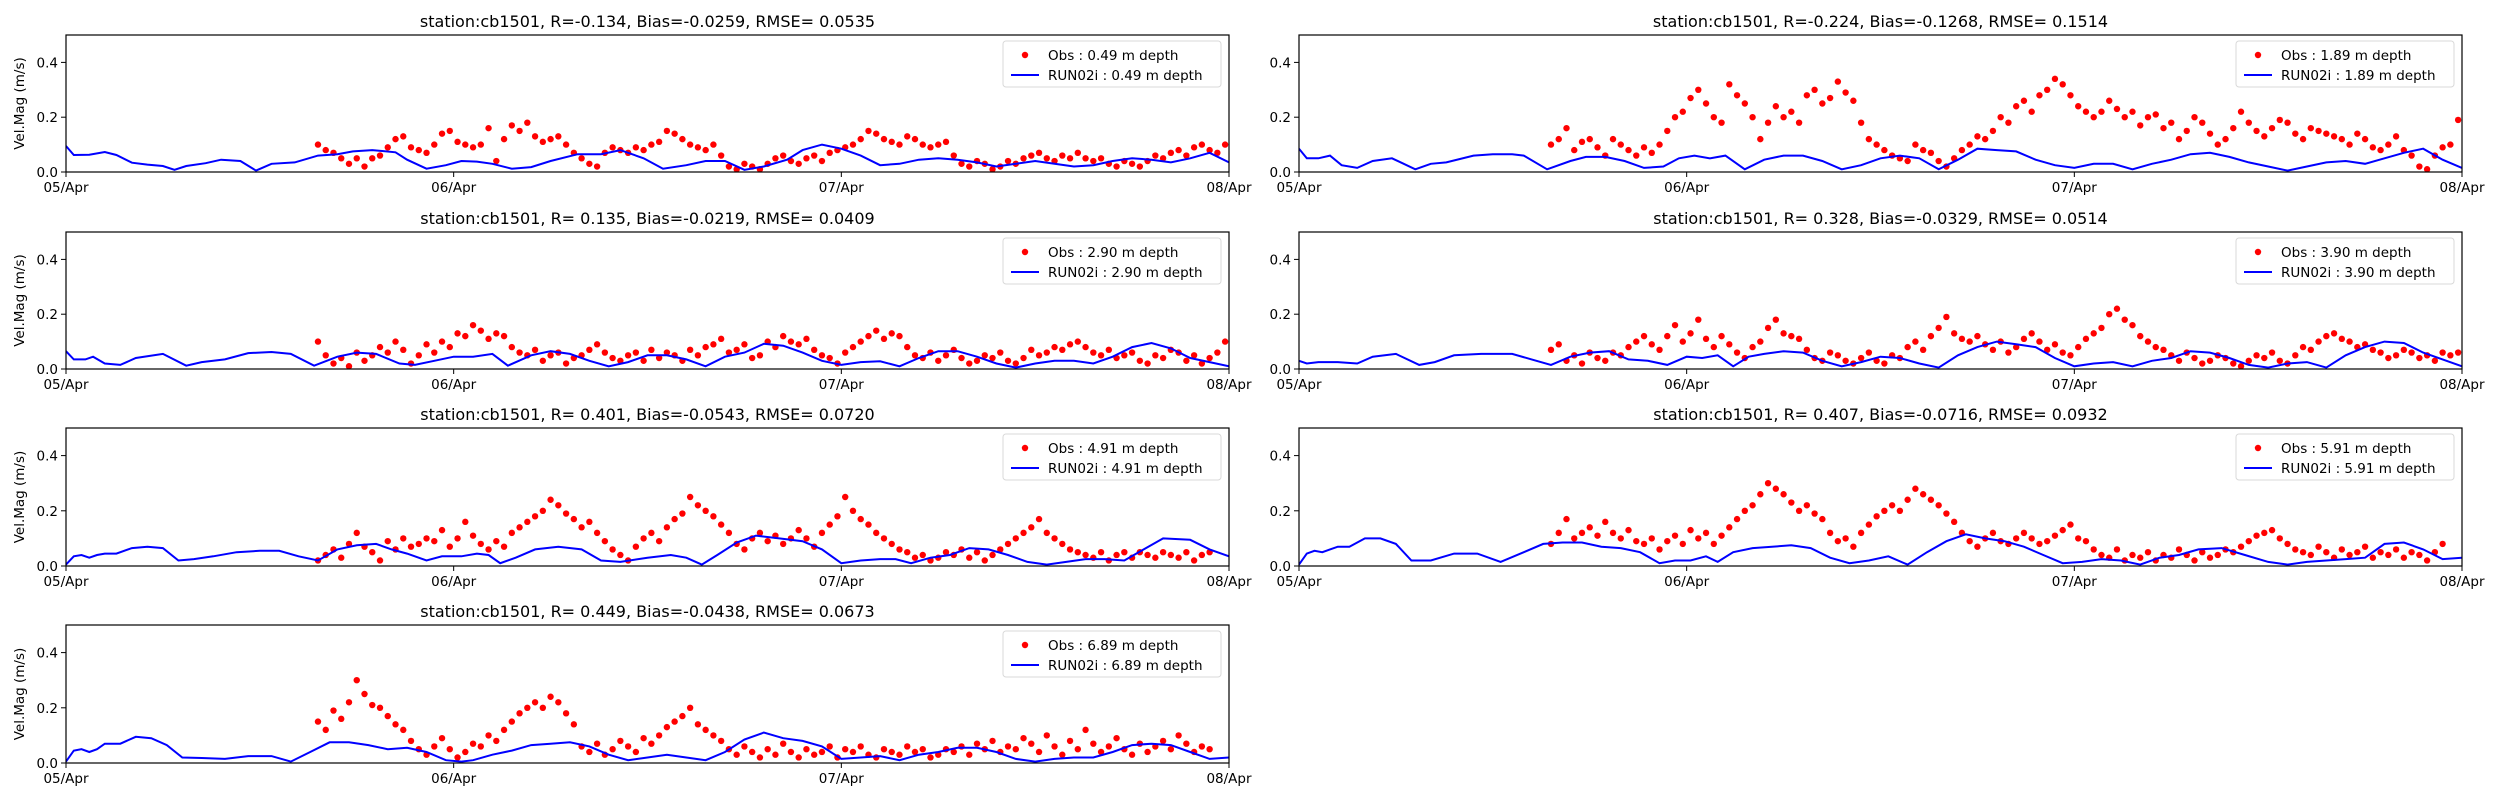  Describe the element at coordinates (2258, 55) in the screenshot. I see `legend-obs-marker` at that location.